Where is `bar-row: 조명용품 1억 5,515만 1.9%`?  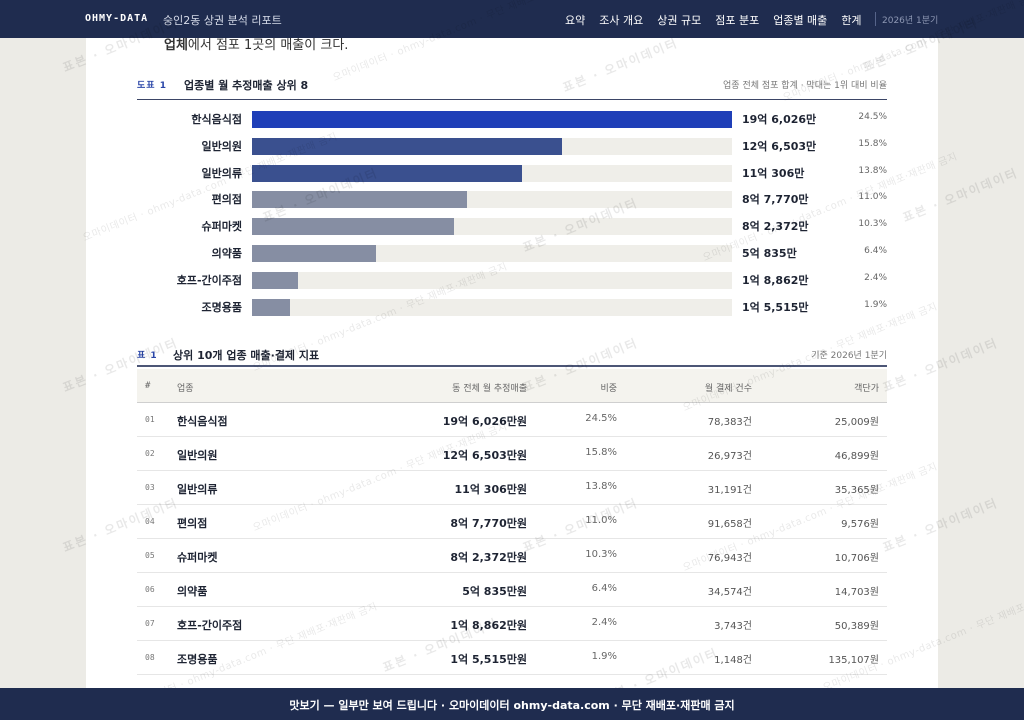 bar-row: 조명용품 1억 5,515만 1.9% is located at coordinates (512, 307).